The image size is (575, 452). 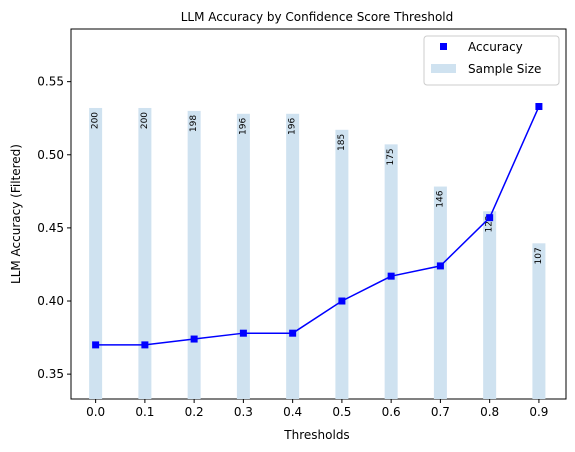 What do you see at coordinates (489, 412) in the screenshot?
I see `x-tick-label: 0.8` at bounding box center [489, 412].